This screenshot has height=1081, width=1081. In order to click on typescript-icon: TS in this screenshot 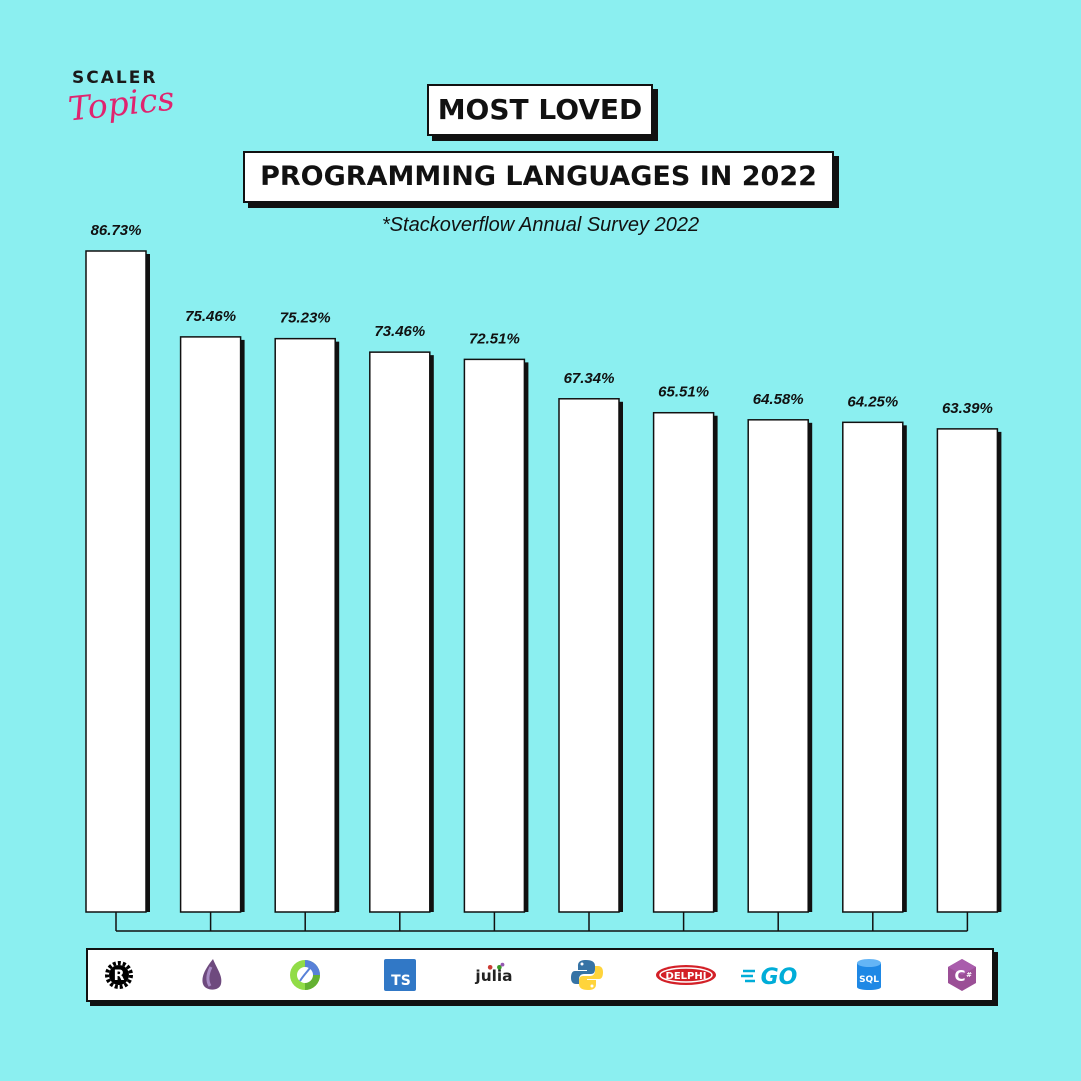, I will do `click(400, 975)`.